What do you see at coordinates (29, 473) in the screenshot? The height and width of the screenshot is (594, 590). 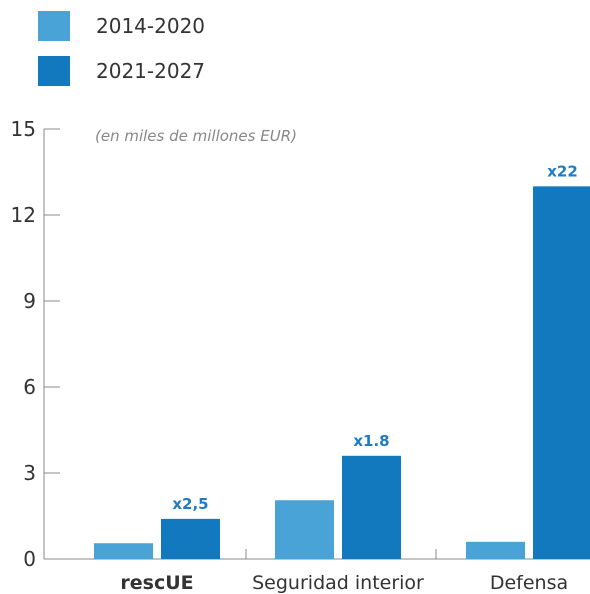 I see `y-tick-label: 3` at bounding box center [29, 473].